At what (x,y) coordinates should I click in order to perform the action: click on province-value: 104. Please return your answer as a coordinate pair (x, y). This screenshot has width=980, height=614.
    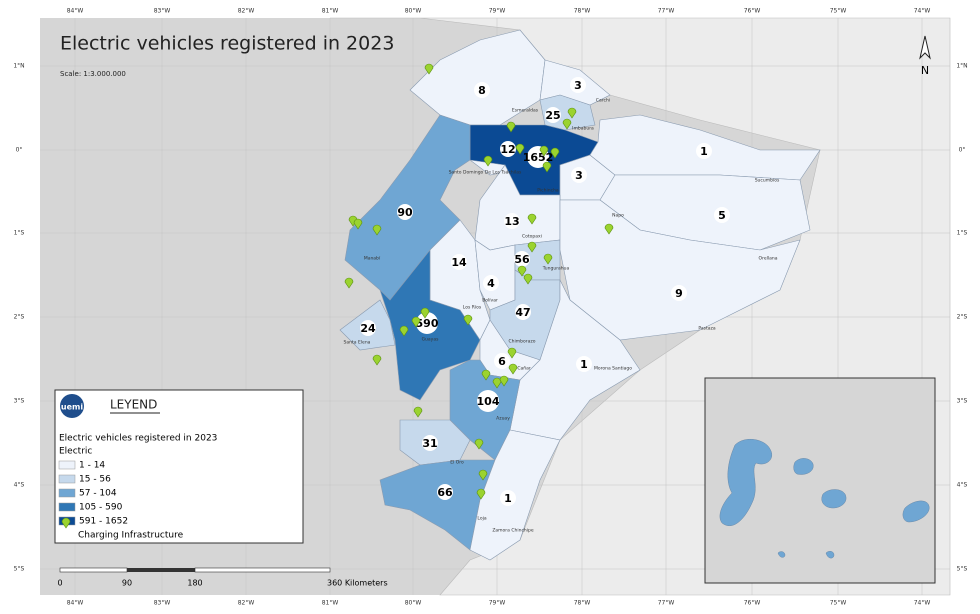
    Looking at the image, I should click on (488, 401).